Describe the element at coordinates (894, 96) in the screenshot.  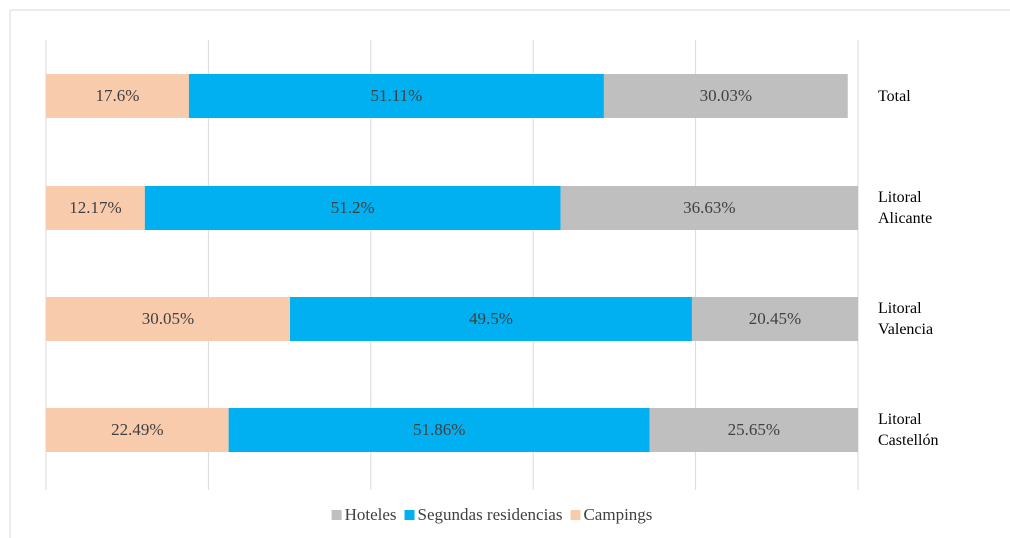
I see `category-label: Total` at that location.